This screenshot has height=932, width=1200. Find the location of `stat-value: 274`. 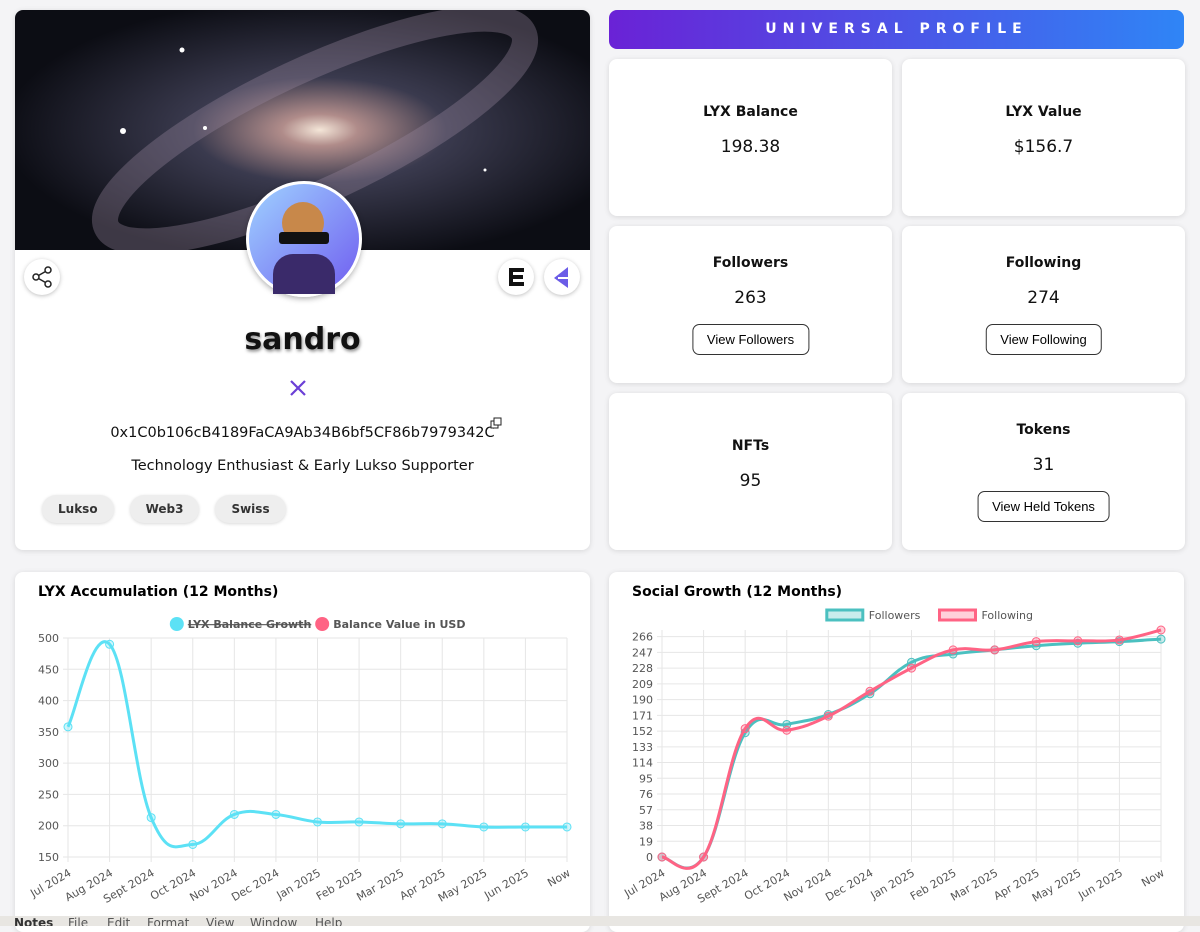

stat-value: 274 is located at coordinates (1043, 298).